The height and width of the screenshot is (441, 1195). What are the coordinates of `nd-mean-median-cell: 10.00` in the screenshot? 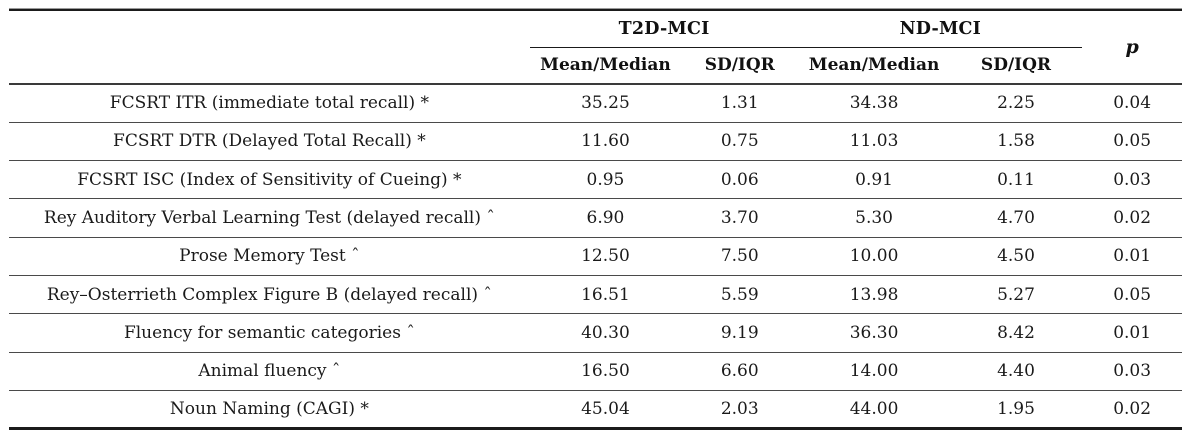 It's located at (874, 256).